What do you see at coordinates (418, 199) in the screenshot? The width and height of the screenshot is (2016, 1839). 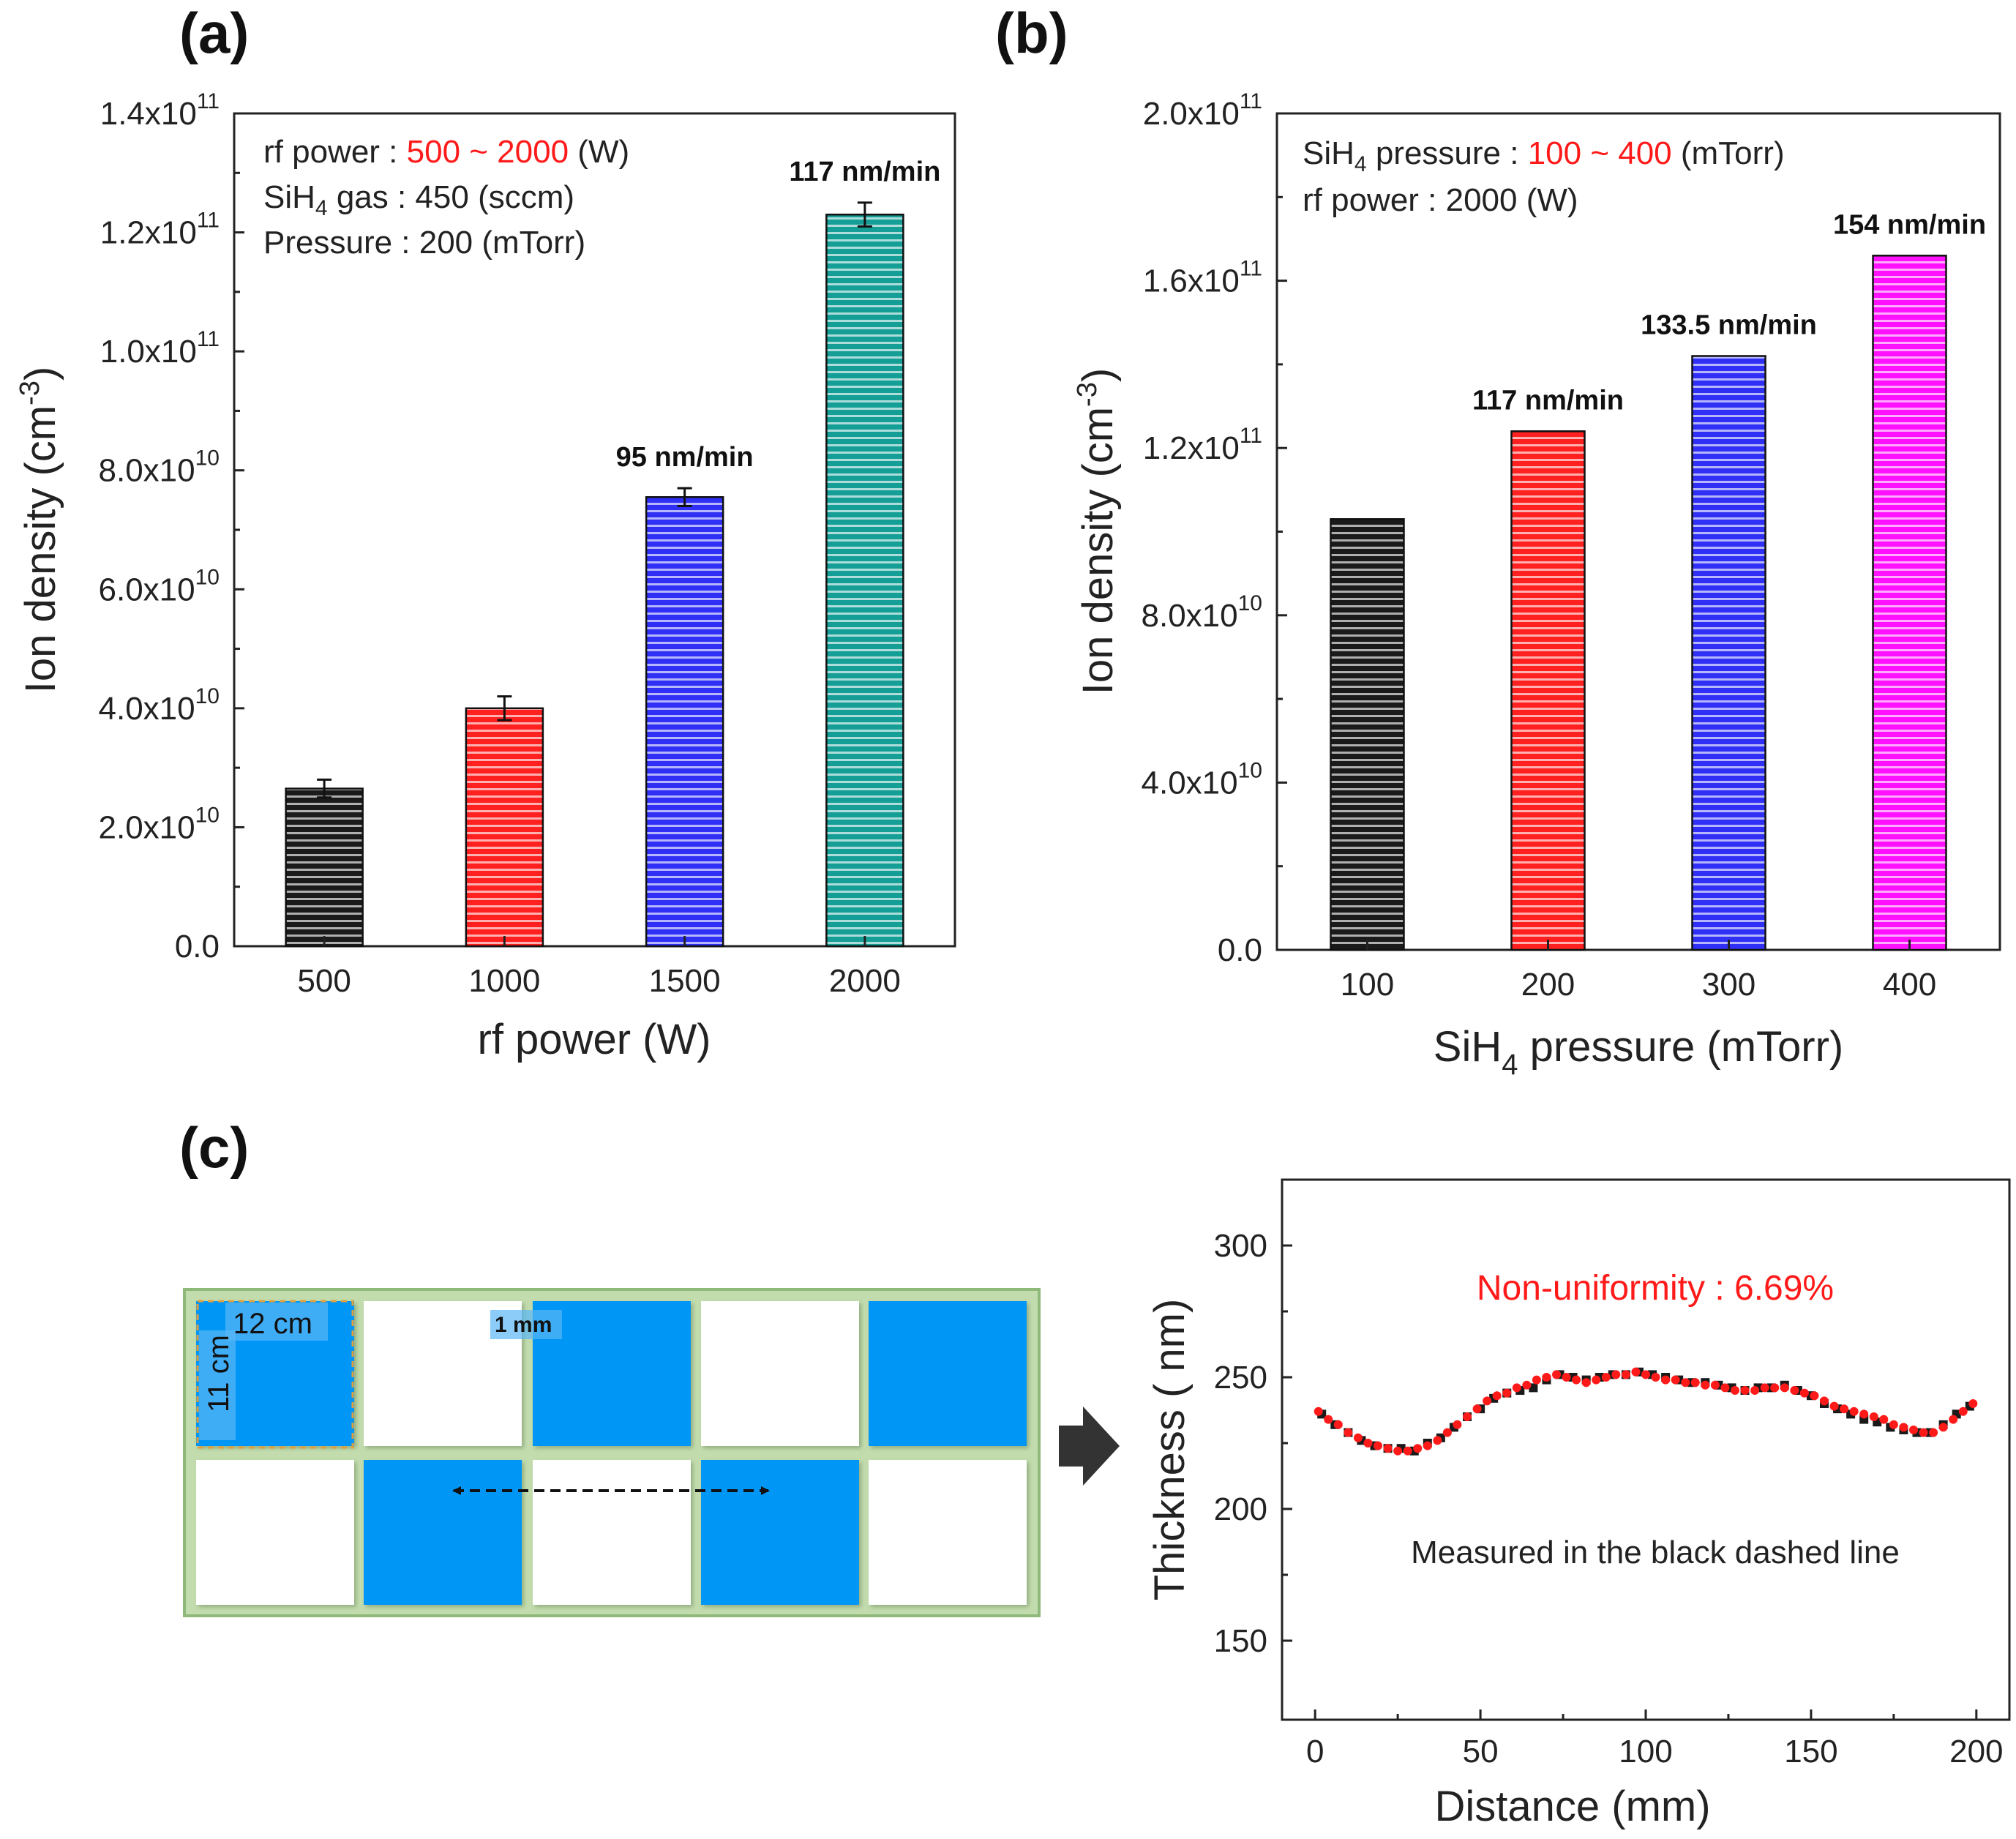 I see `chart-a-condition-gas: SiH4 gas : 450 (sccm)` at bounding box center [418, 199].